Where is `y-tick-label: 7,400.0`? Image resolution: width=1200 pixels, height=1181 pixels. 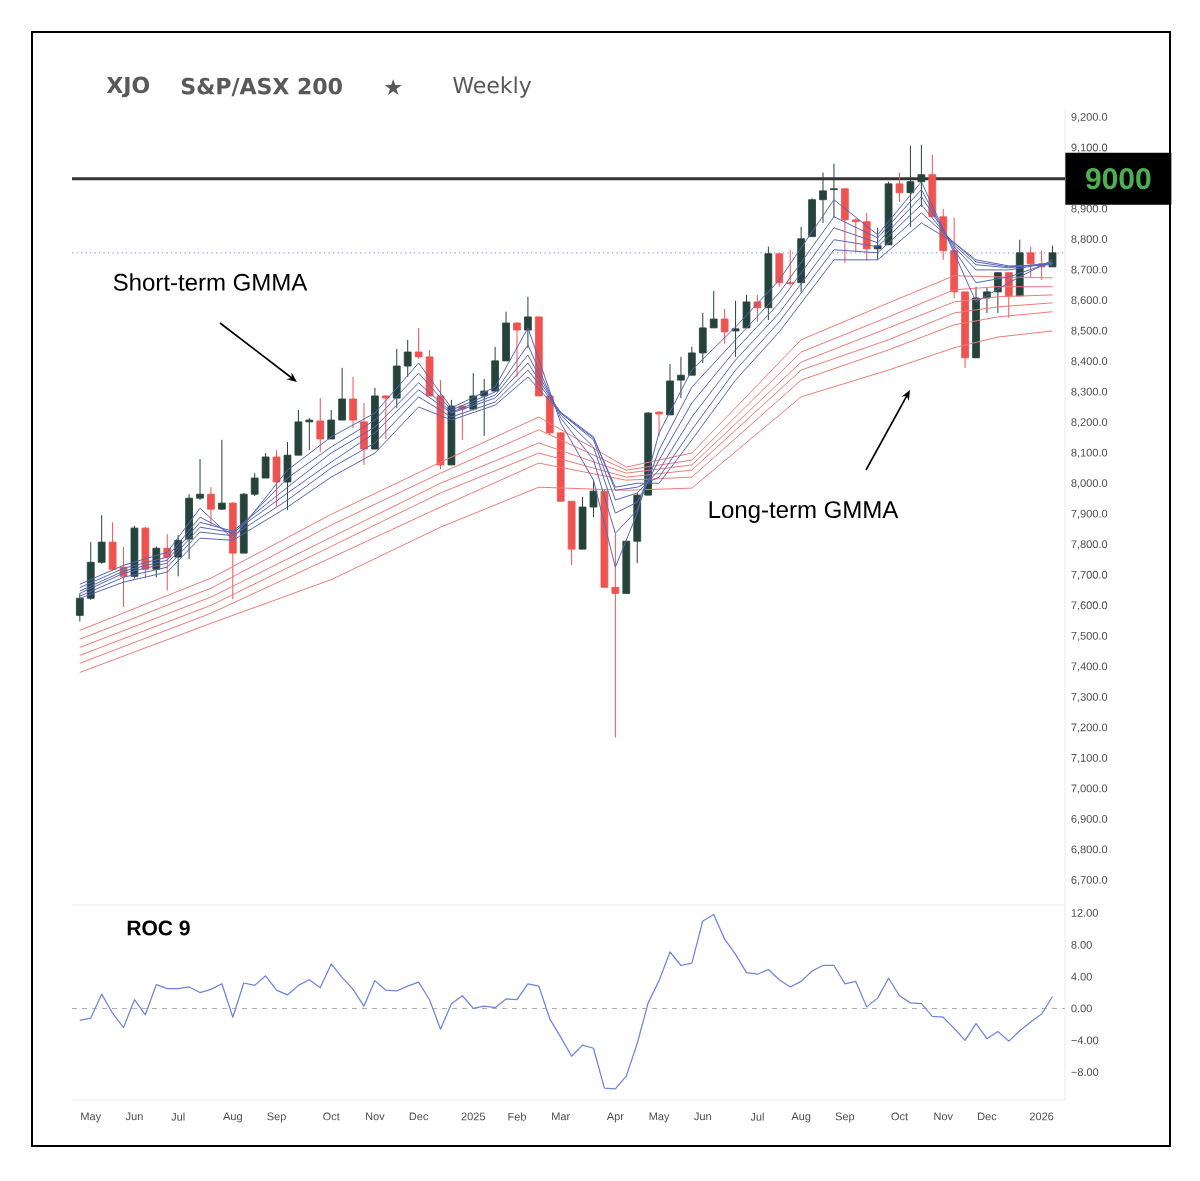
y-tick-label: 7,400.0 is located at coordinates (1089, 667).